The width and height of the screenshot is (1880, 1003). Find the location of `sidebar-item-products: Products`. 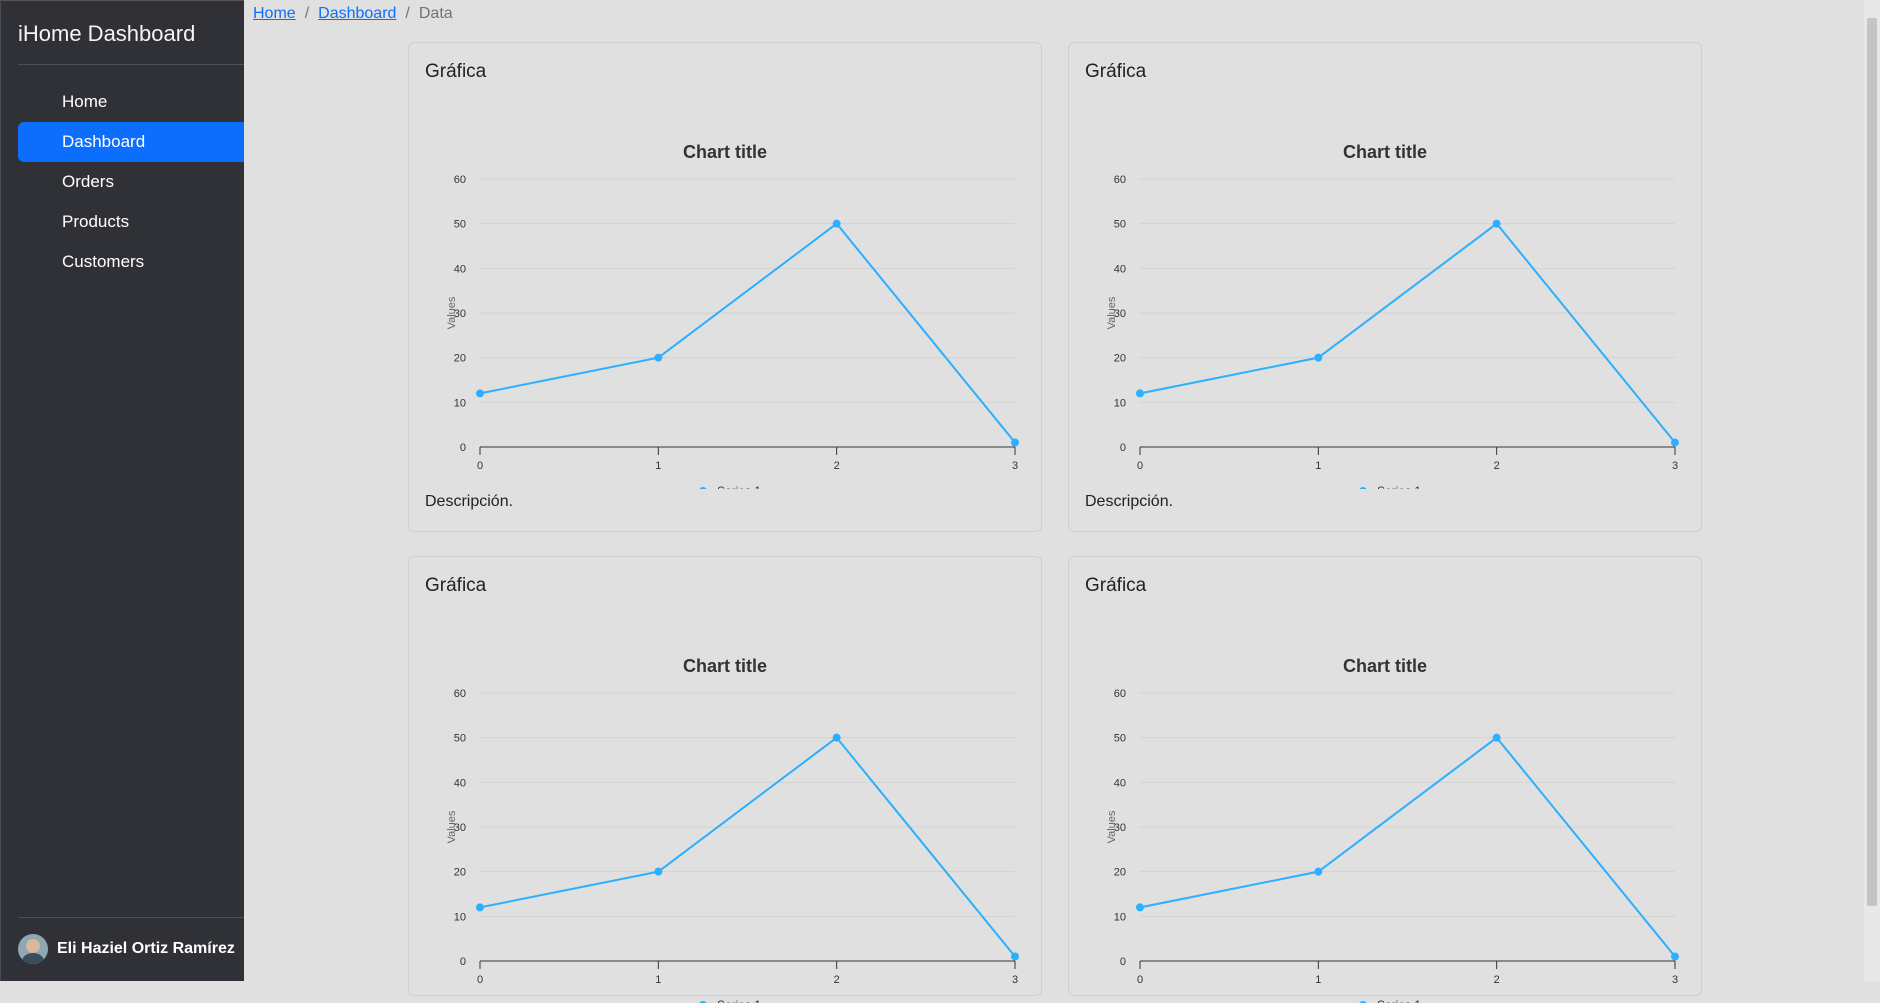

sidebar-item-products: Products is located at coordinates (96, 221).